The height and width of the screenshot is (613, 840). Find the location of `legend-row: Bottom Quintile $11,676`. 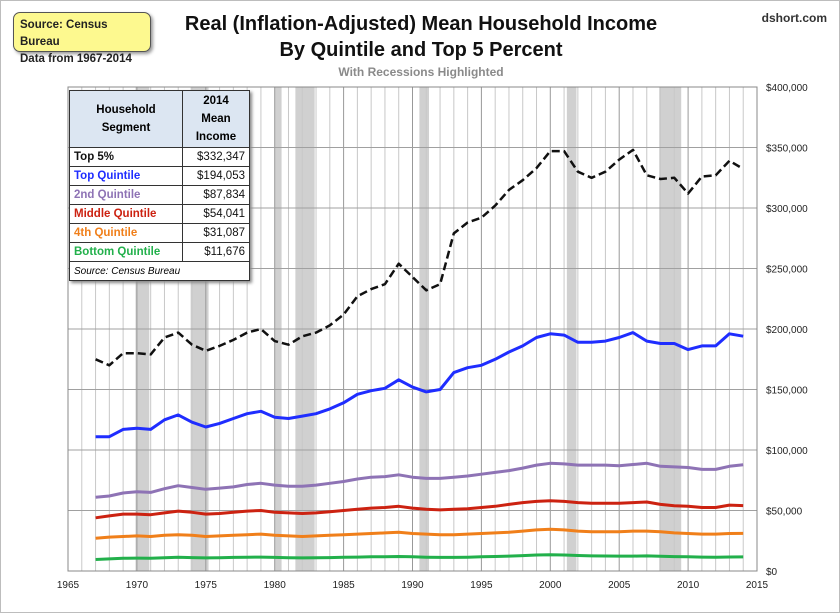

legend-row: Bottom Quintile $11,676 is located at coordinates (159, 252).